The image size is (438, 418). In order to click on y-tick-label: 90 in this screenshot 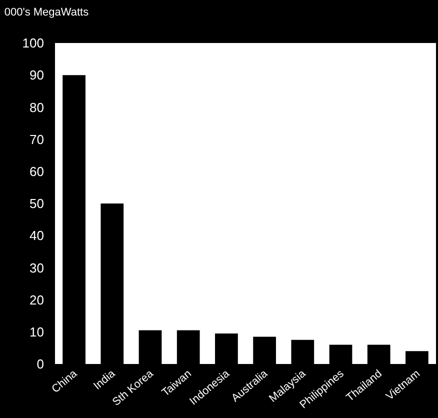, I will do `click(37, 75)`.